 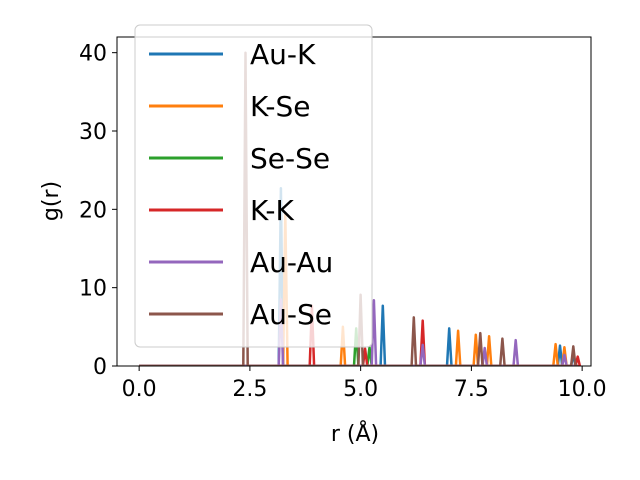 What do you see at coordinates (291, 262) in the screenshot?
I see `legend-label-au-au: Au-Au` at bounding box center [291, 262].